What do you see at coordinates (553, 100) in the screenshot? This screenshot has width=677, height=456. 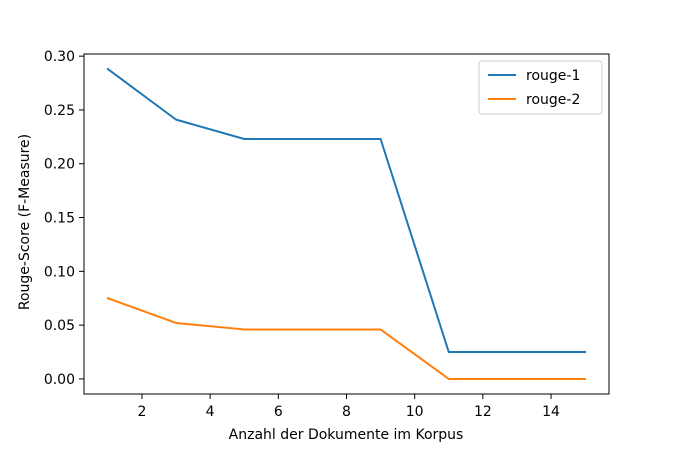 I see `legend-label-rouge-2: rouge-2` at bounding box center [553, 100].